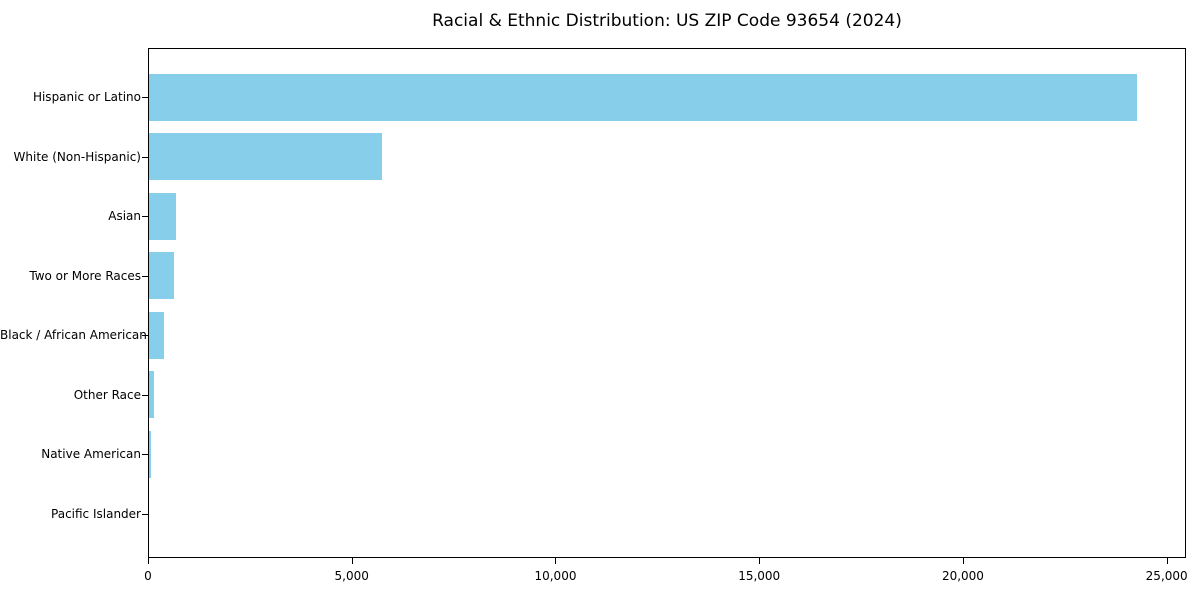 This screenshot has height=600, width=1200. Describe the element at coordinates (266, 157) in the screenshot. I see `bar-white-non-hispanic` at that location.